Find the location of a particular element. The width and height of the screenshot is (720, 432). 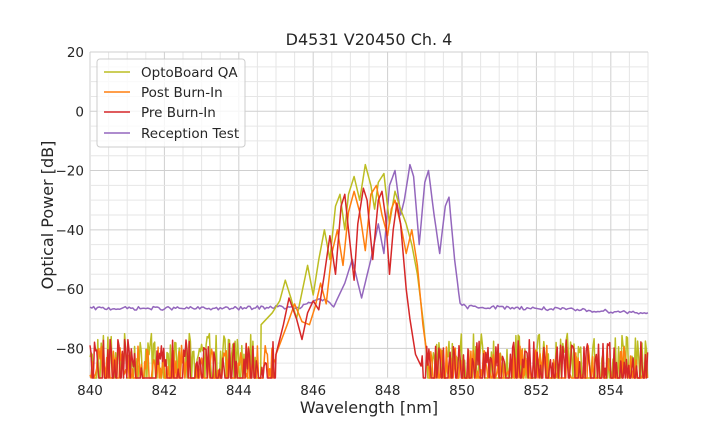

y-tick-label: 20 is located at coordinates (75, 53).